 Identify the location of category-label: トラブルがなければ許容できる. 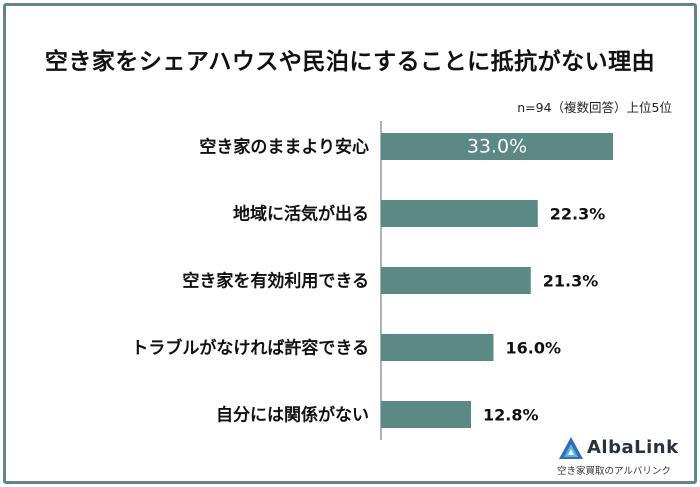
(250, 348).